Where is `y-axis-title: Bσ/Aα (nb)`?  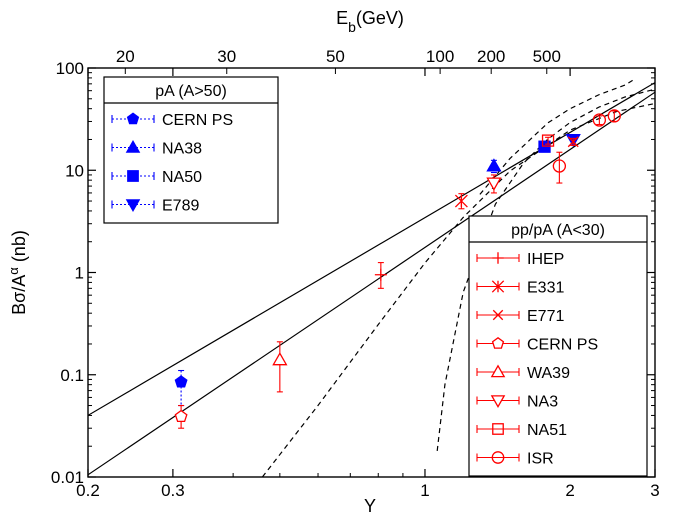 y-axis-title: Bσ/Aα (nb) is located at coordinates (18, 272).